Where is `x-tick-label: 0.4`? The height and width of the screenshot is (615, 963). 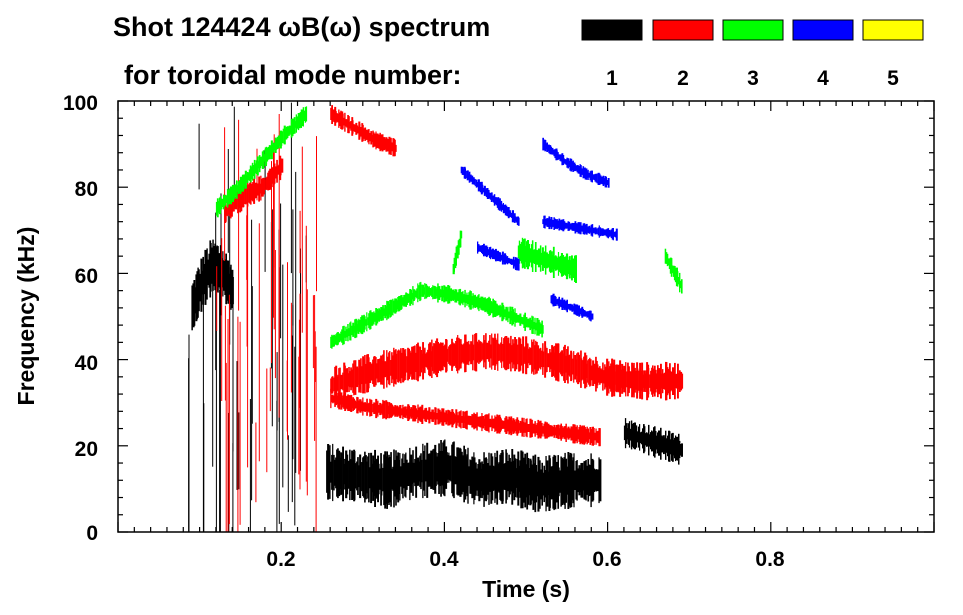 x-tick-label: 0.4 is located at coordinates (444, 559).